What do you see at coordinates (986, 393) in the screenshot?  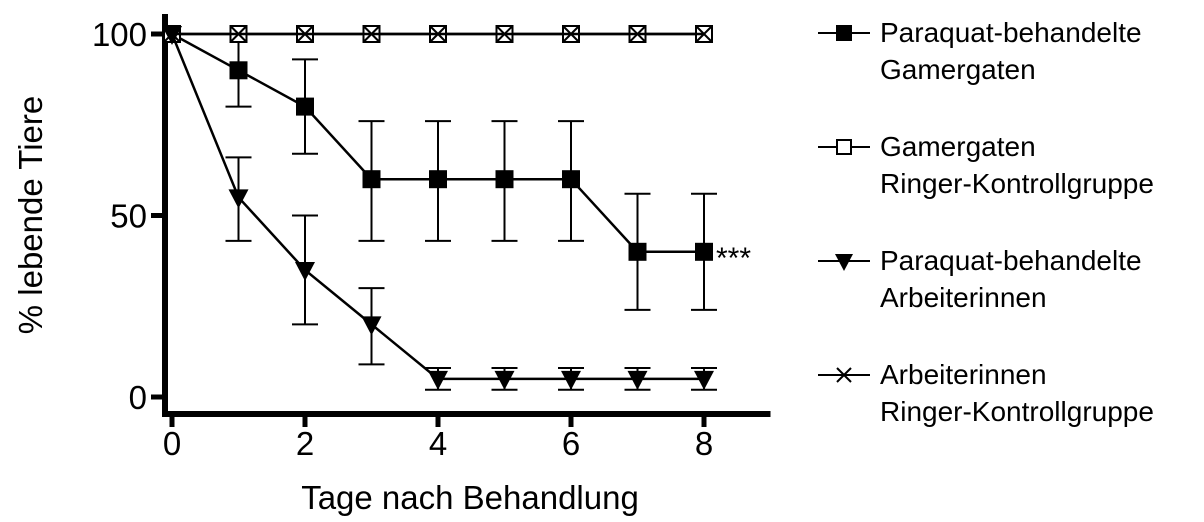 I see `legend-item: Arbeiterinnen Ringer-Kontrollgruppe` at bounding box center [986, 393].